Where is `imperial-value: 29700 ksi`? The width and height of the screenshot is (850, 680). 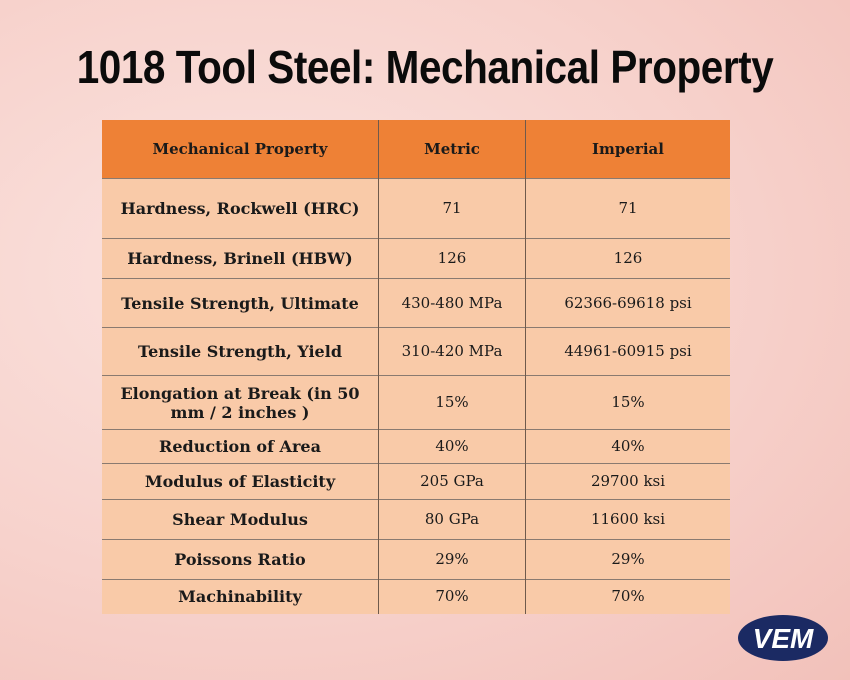 imperial-value: 29700 ksi is located at coordinates (627, 481).